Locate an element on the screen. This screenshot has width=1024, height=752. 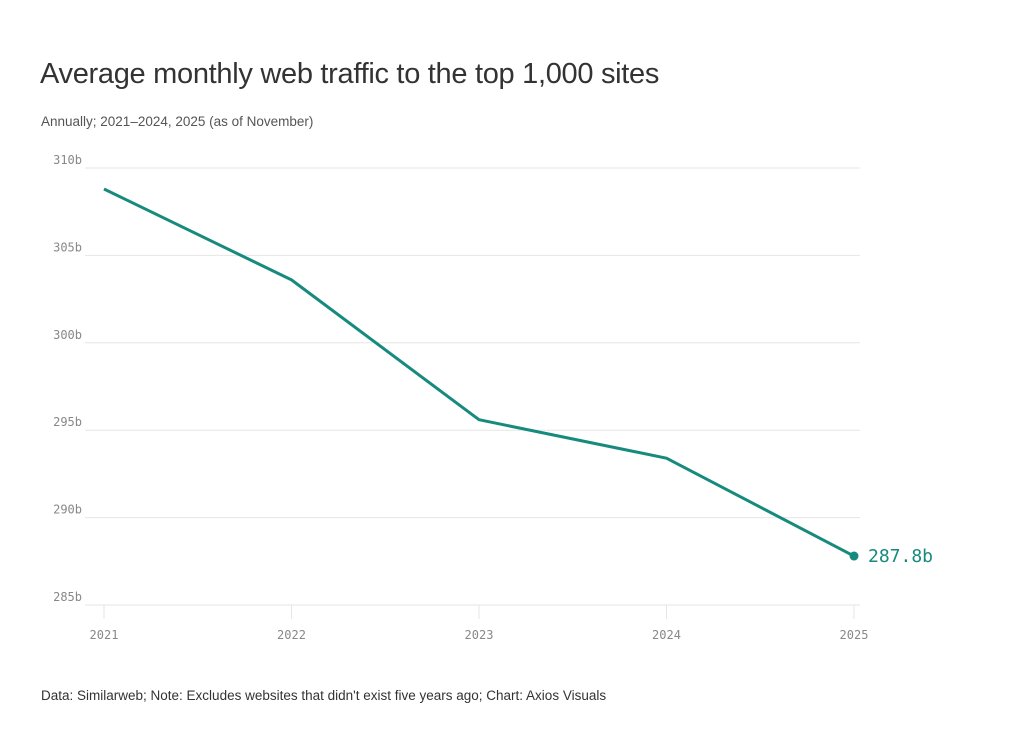
y-tick-label: 290b is located at coordinates (67, 510).